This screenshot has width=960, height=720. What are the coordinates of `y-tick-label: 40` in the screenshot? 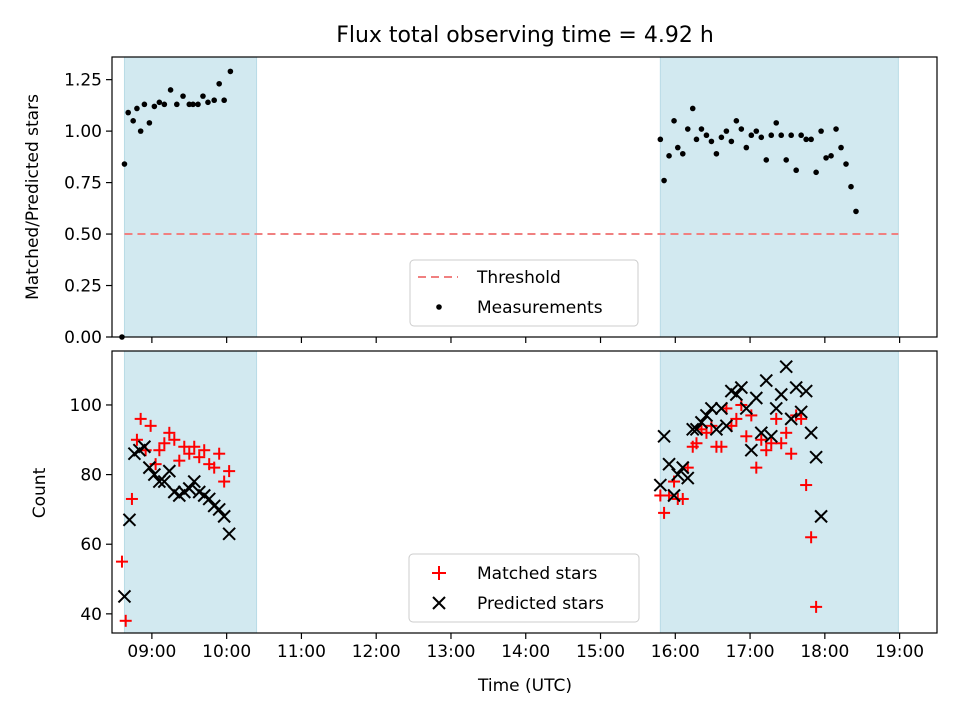 It's located at (91, 615).